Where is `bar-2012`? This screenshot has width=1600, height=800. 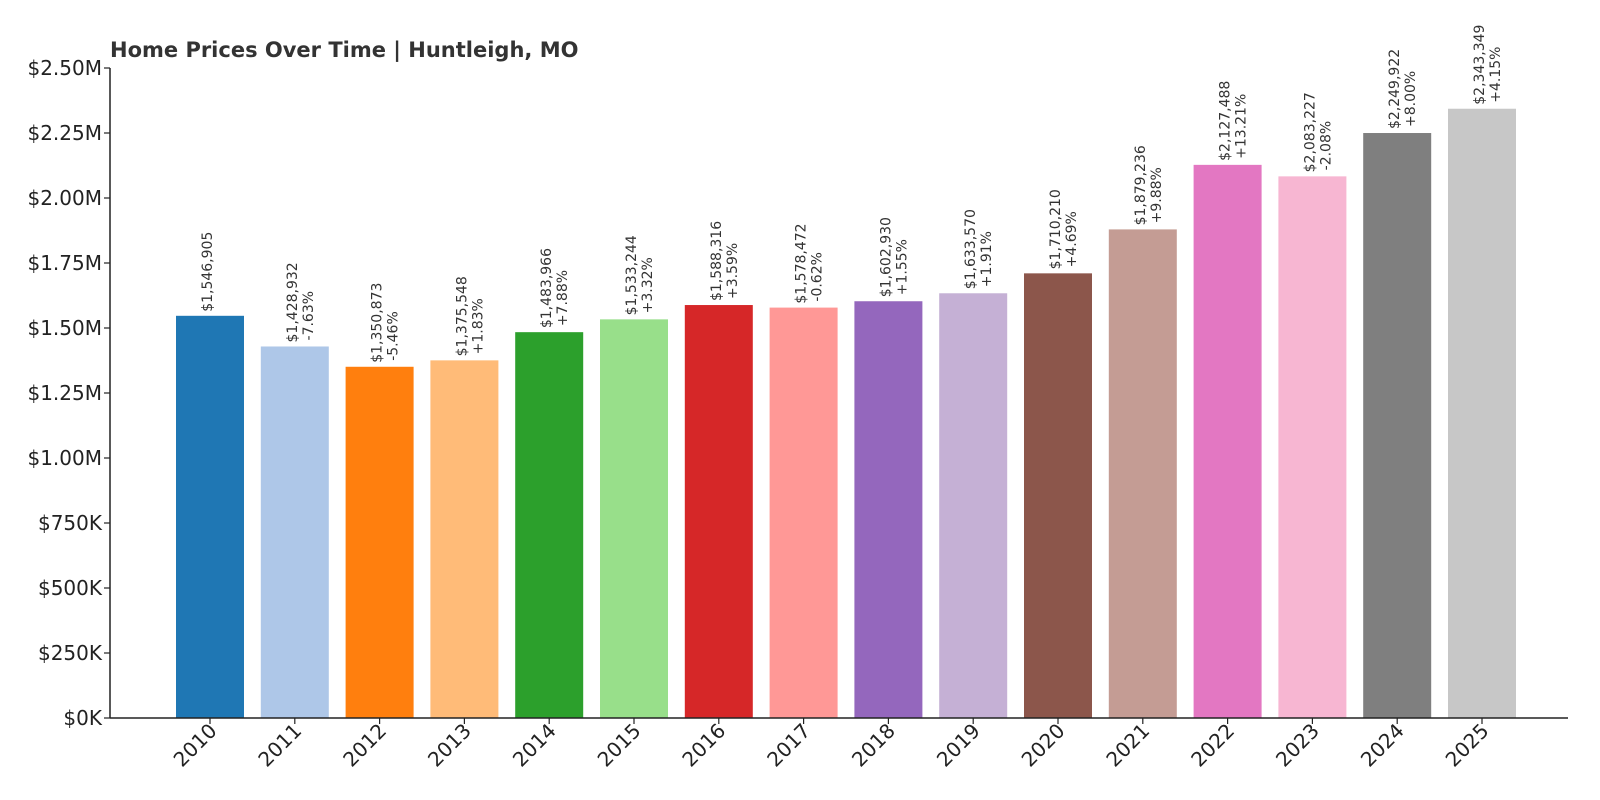 bar-2012 is located at coordinates (379, 542).